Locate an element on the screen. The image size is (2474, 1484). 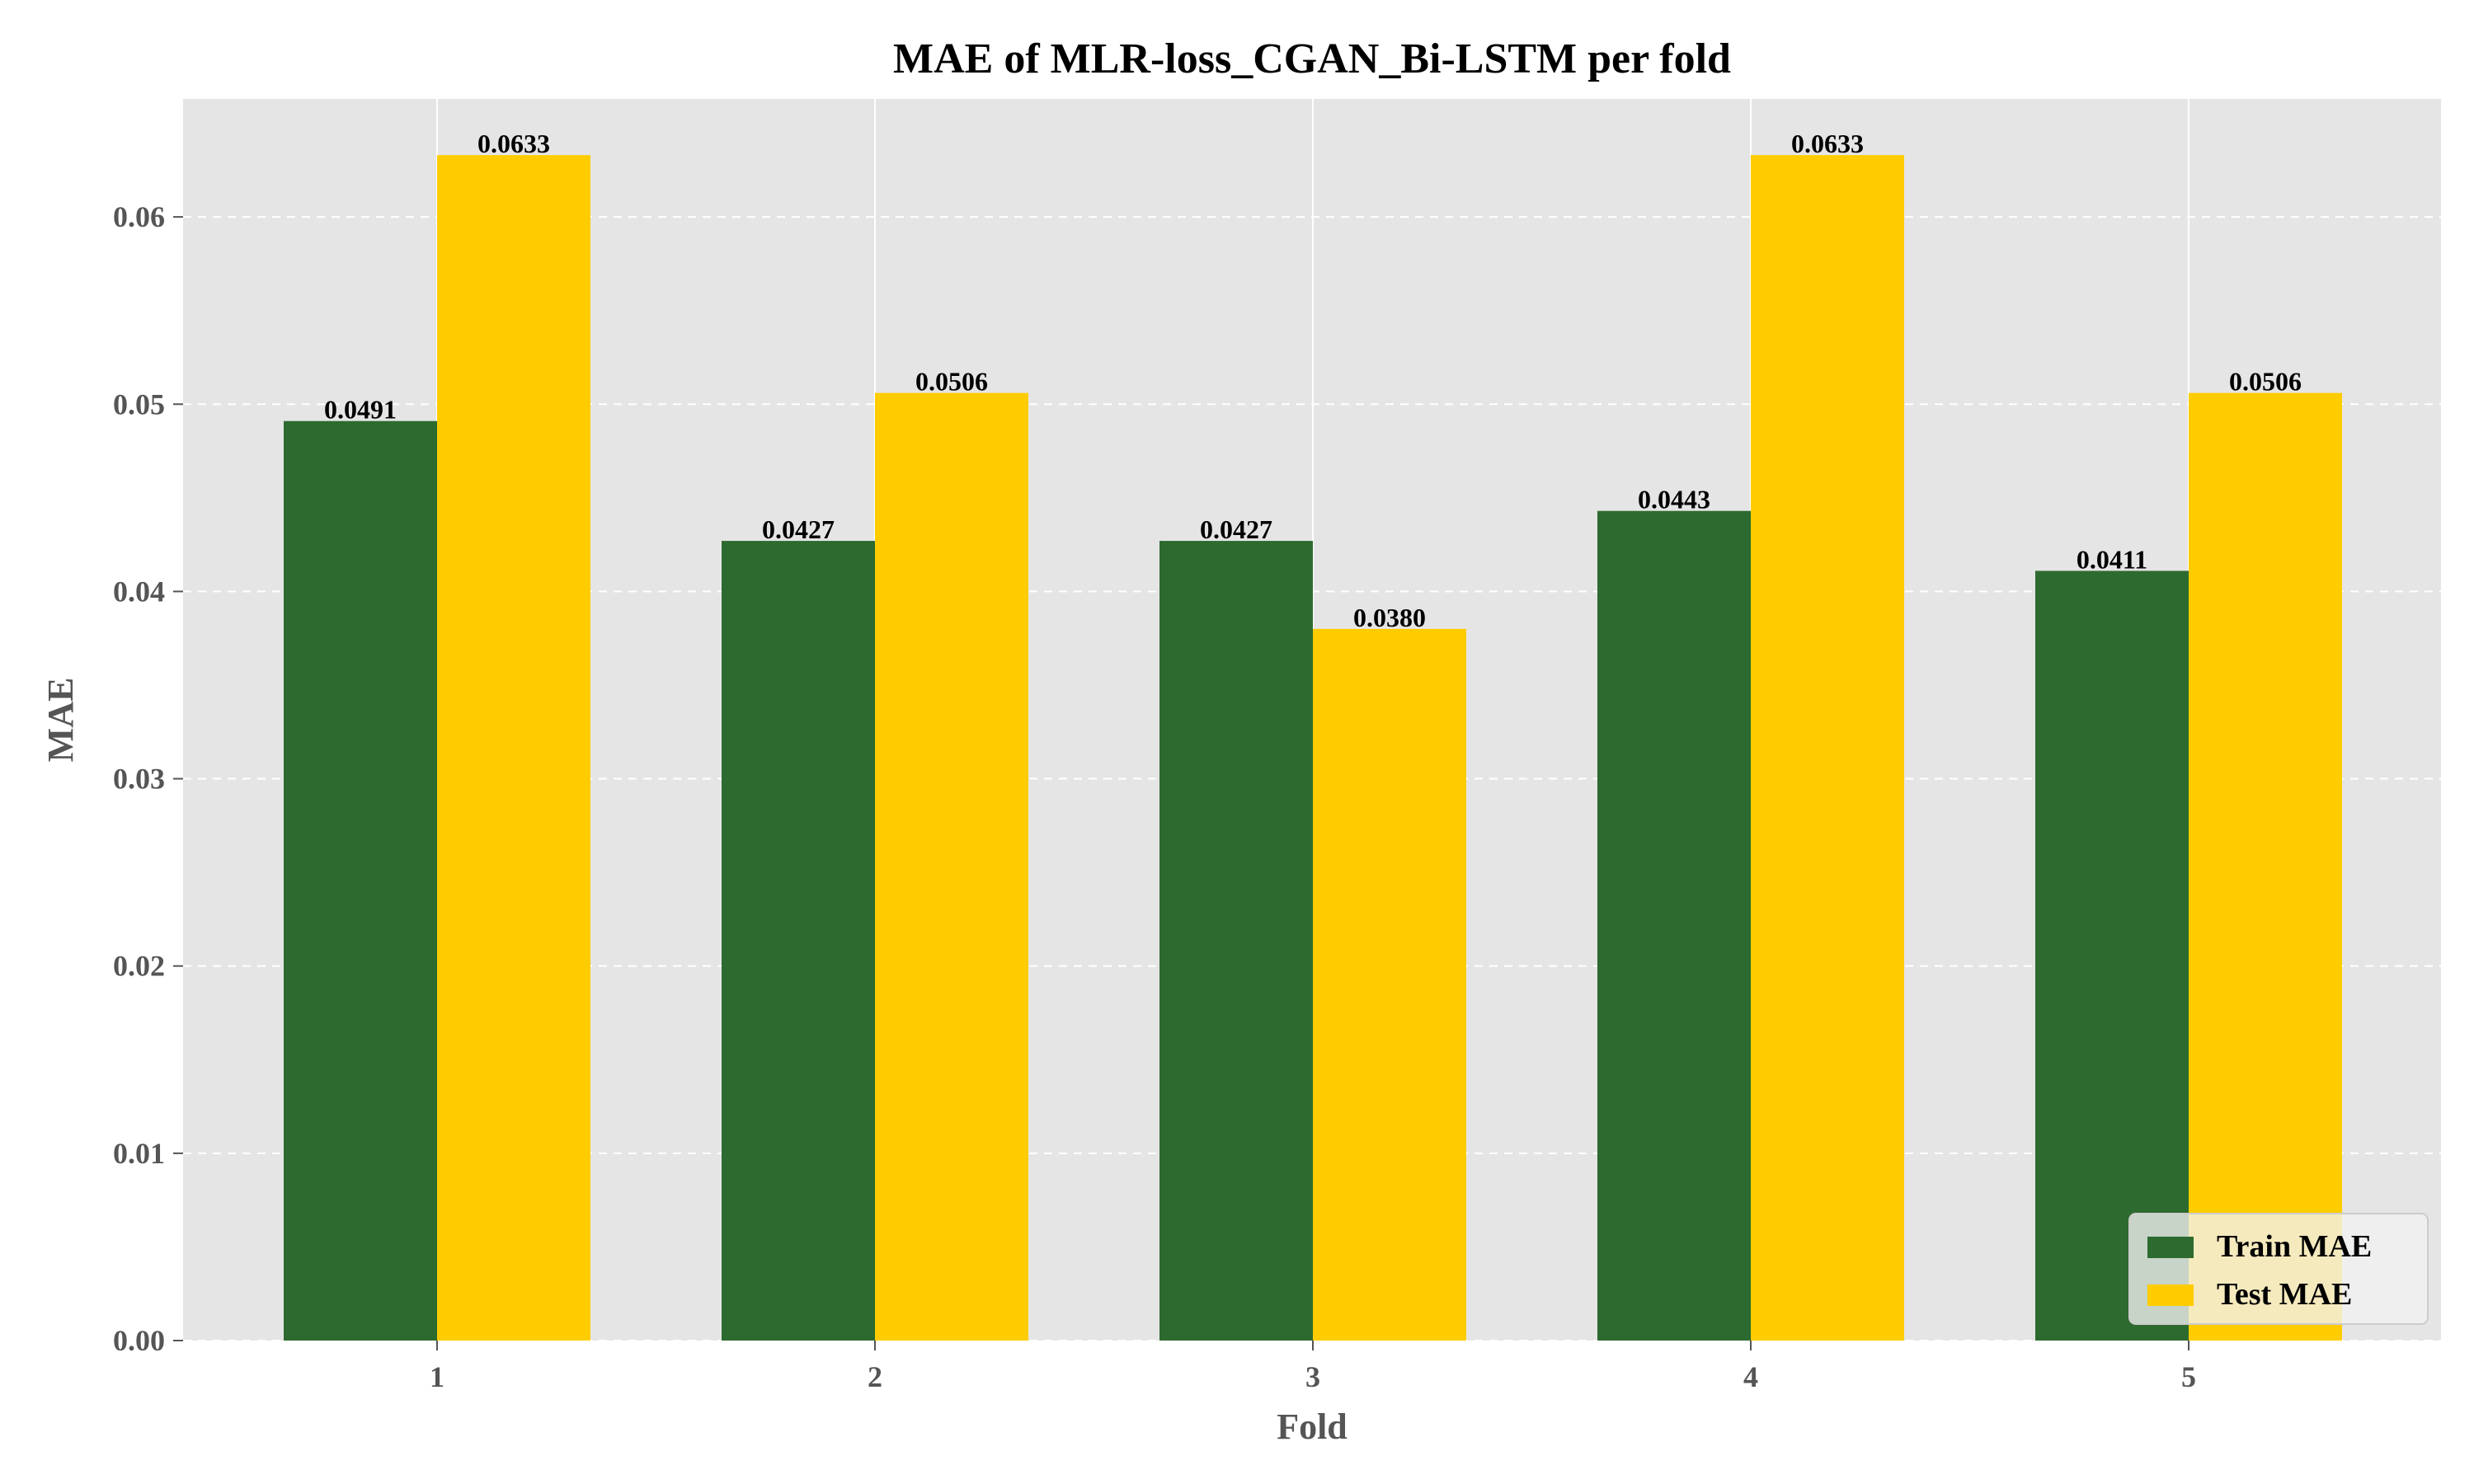
data-label: 0.0443 is located at coordinates (1674, 500).